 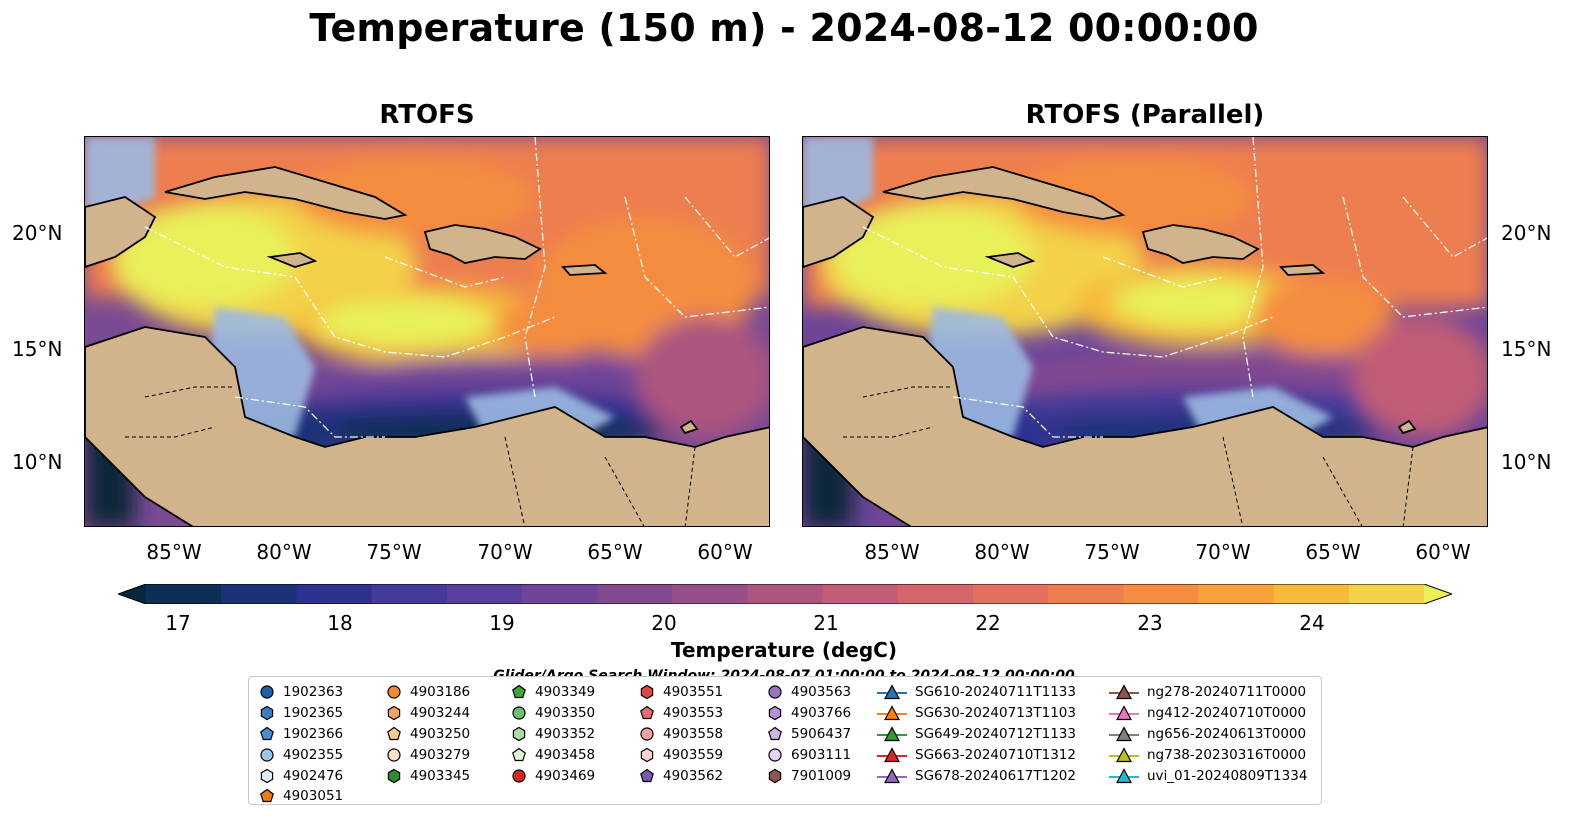 What do you see at coordinates (427, 115) in the screenshot?
I see `panel-title-rtofs: RTOFS` at bounding box center [427, 115].